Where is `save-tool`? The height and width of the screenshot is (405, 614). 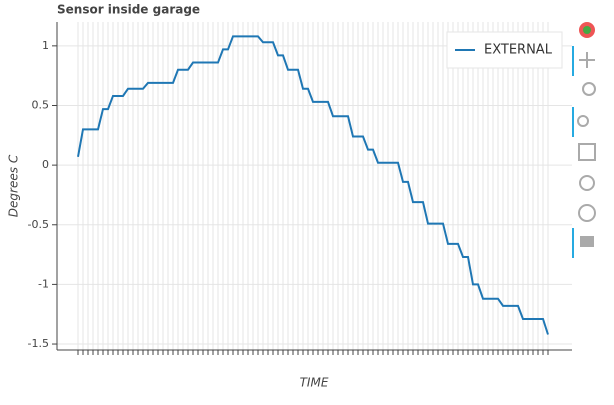
save-tool is located at coordinates (587, 152).